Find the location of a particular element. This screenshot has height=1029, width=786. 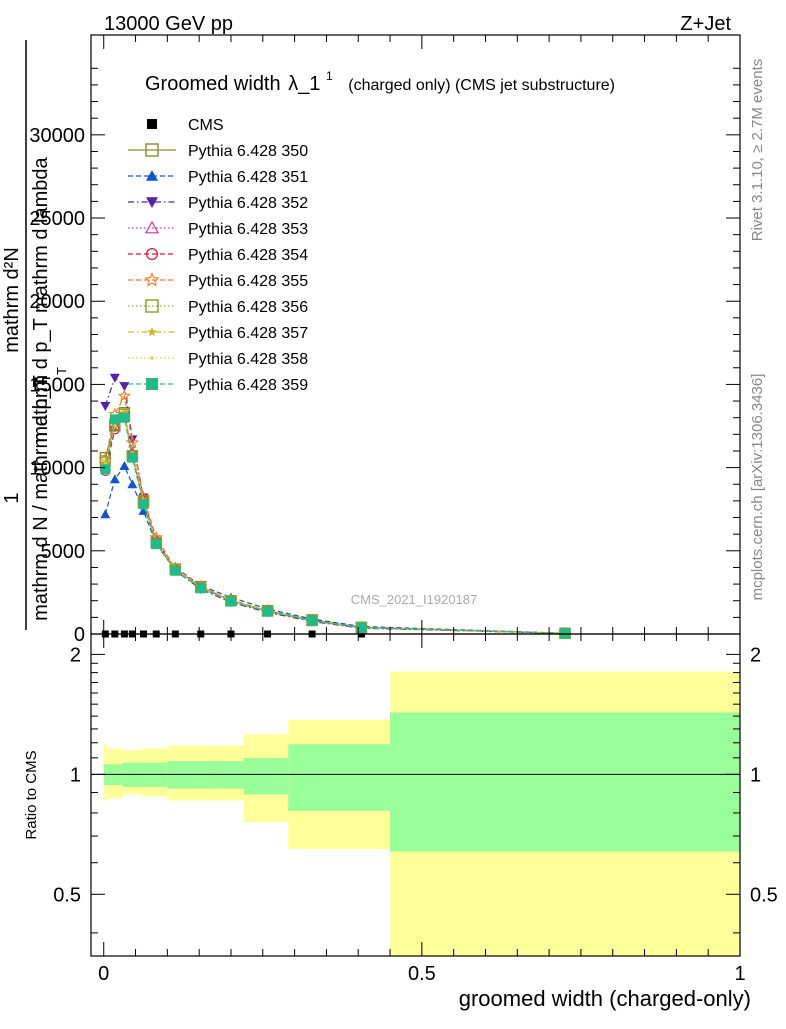

ylabel-denominator: mathrm d N / mathrm d p_T is located at coordinates (41, 498).